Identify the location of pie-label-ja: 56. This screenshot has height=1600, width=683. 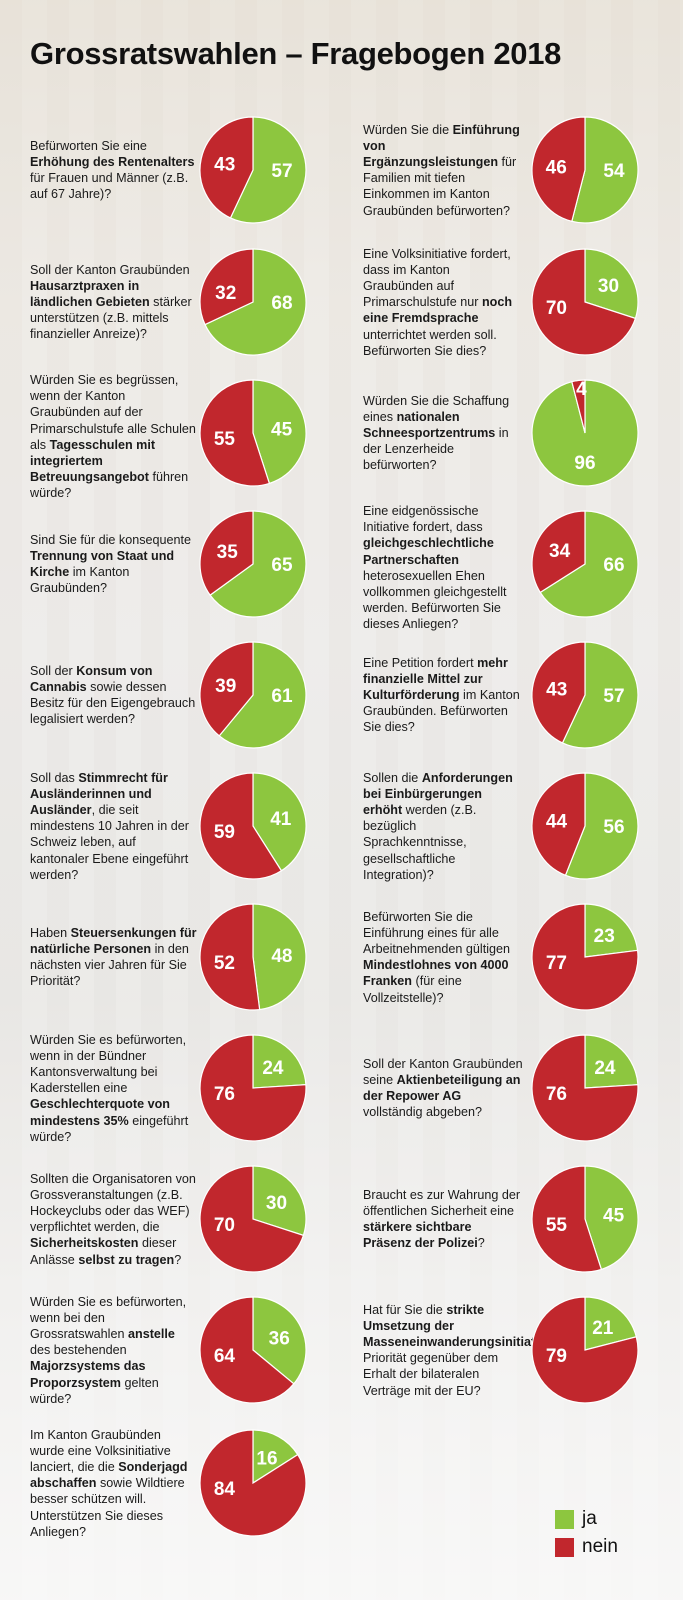
(613, 827).